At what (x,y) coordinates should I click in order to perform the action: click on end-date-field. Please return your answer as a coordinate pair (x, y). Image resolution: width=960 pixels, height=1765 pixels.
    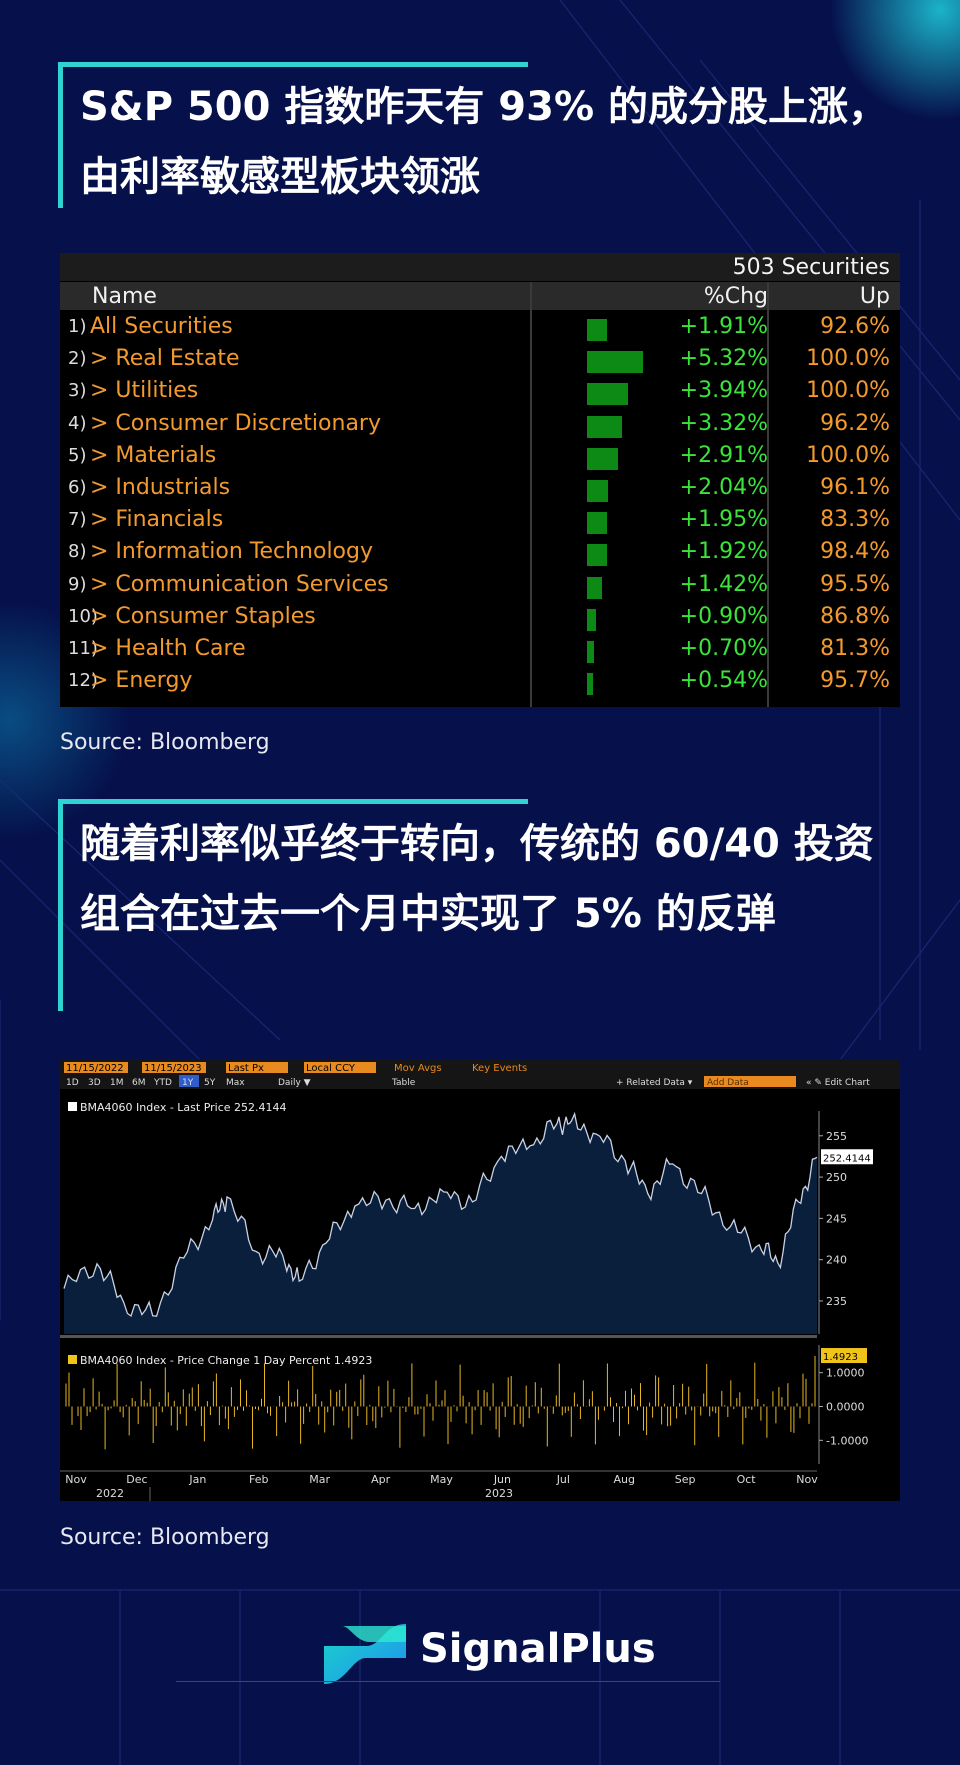
    Looking at the image, I should click on (174, 1067).